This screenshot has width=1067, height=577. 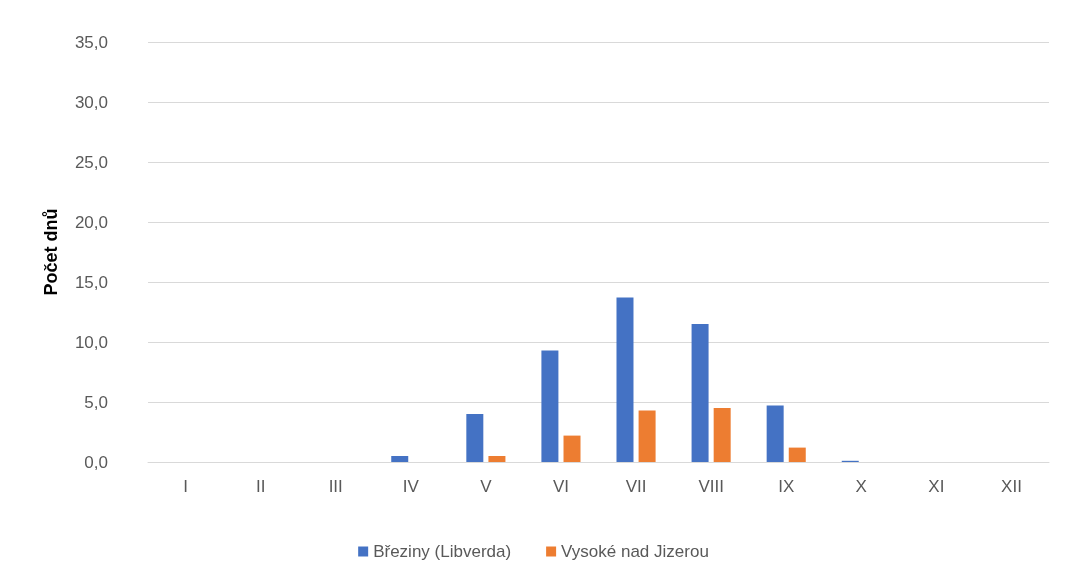 I want to click on x-tick-label: IV, so click(x=411, y=486).